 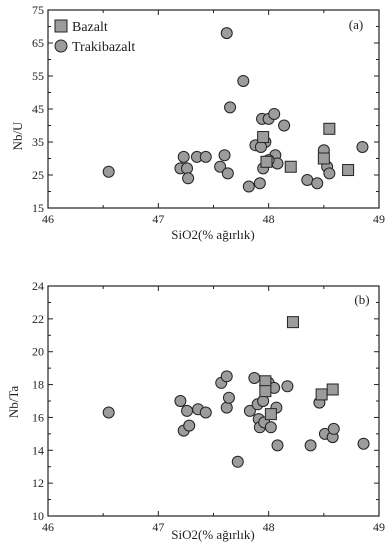 What do you see at coordinates (13, 402) in the screenshot?
I see `y-axis-label-b: Nb/Ta` at bounding box center [13, 402].